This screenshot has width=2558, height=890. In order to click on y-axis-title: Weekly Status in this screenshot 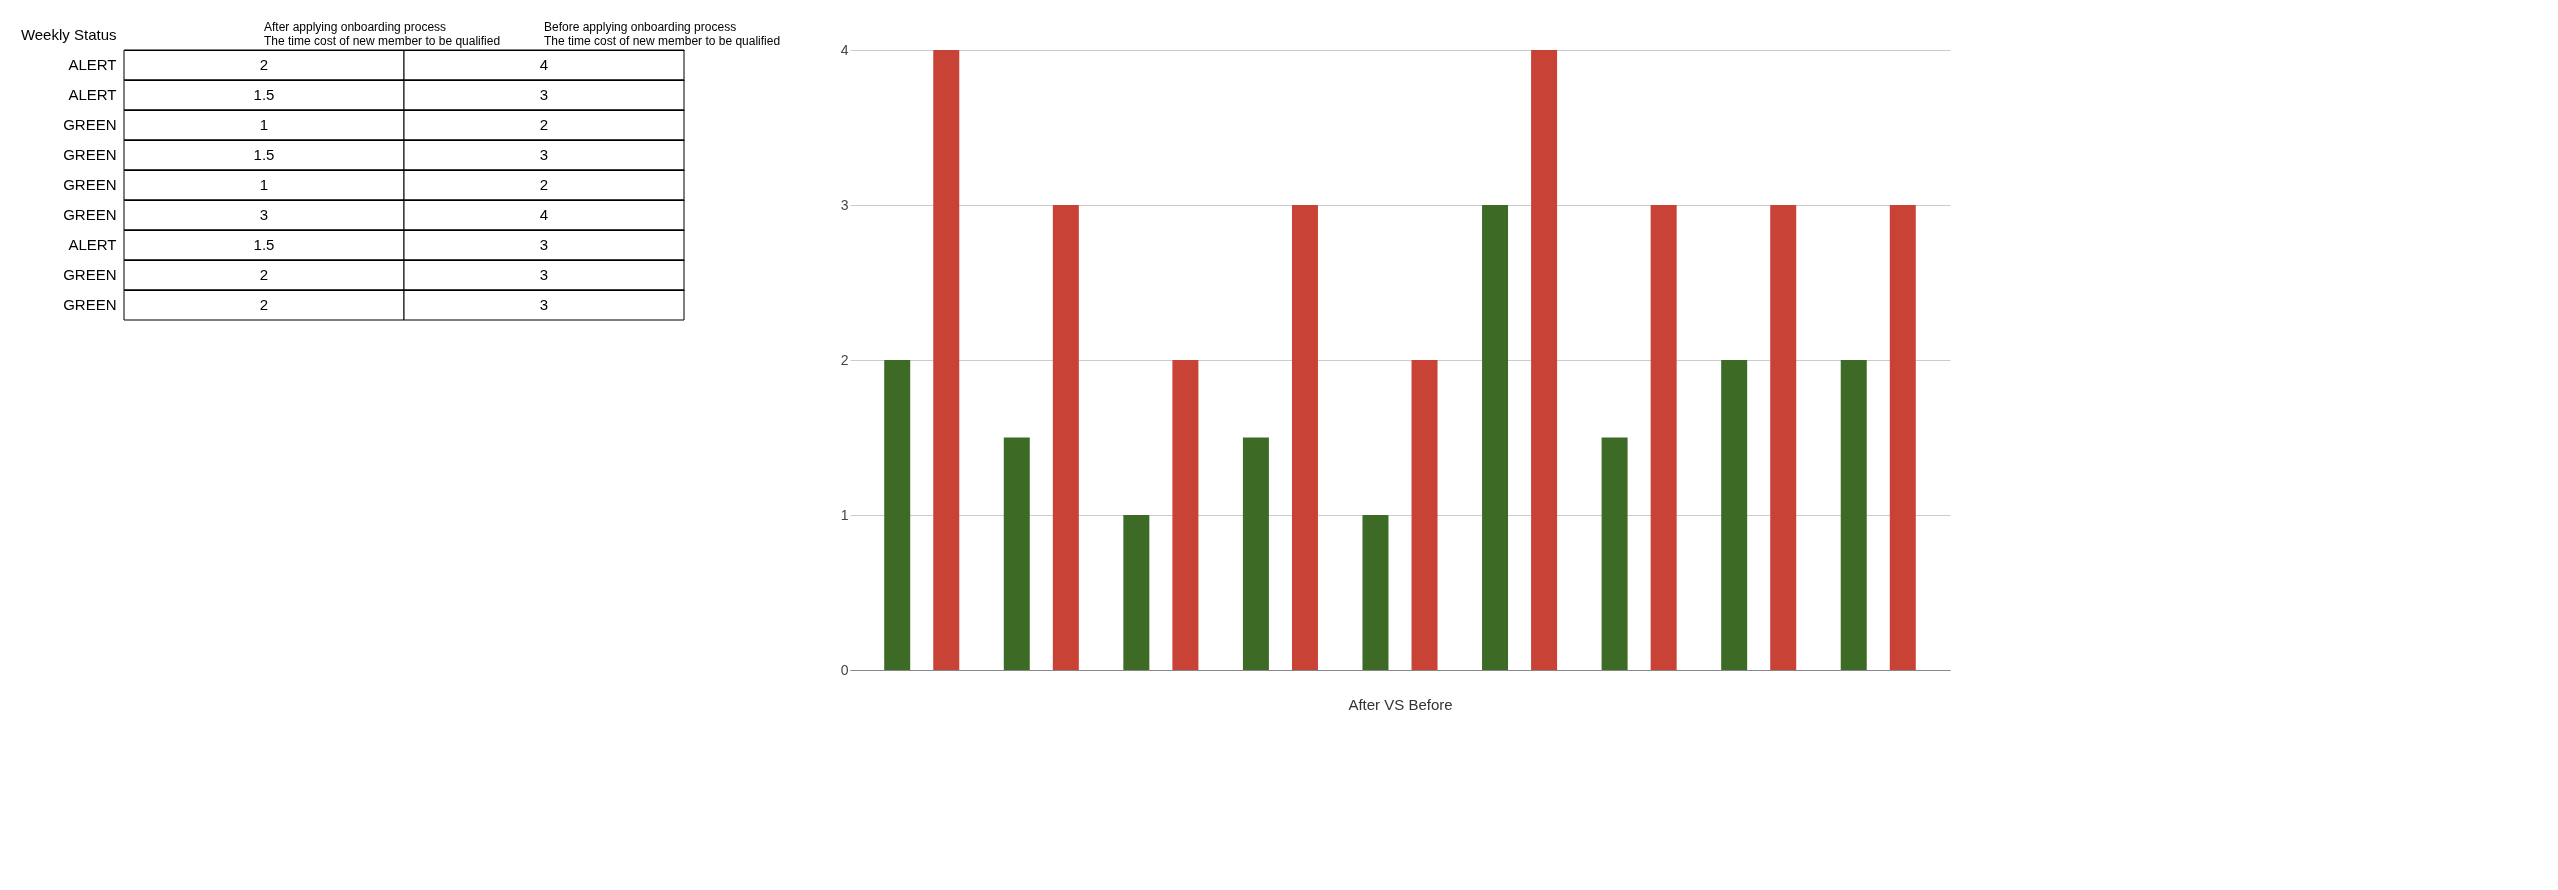, I will do `click(68, 34)`.